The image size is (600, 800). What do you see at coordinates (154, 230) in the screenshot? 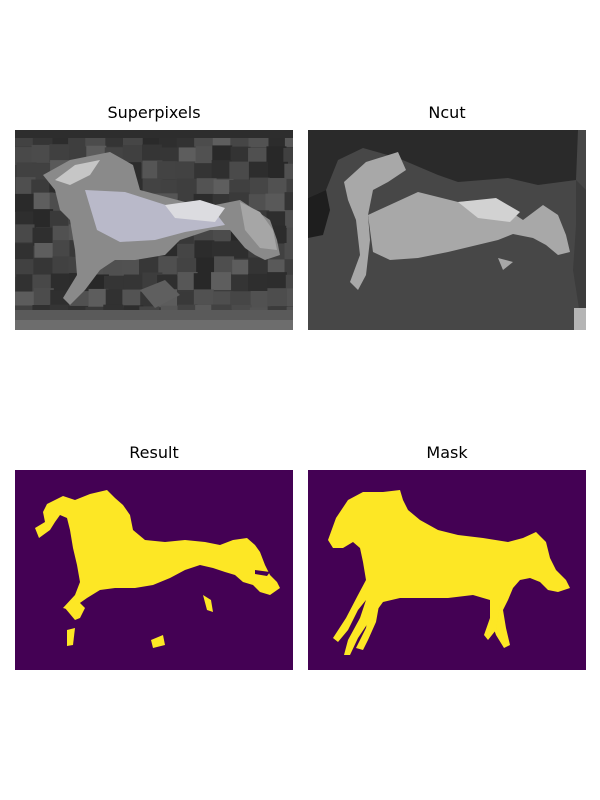
I see `superpixels-image` at bounding box center [154, 230].